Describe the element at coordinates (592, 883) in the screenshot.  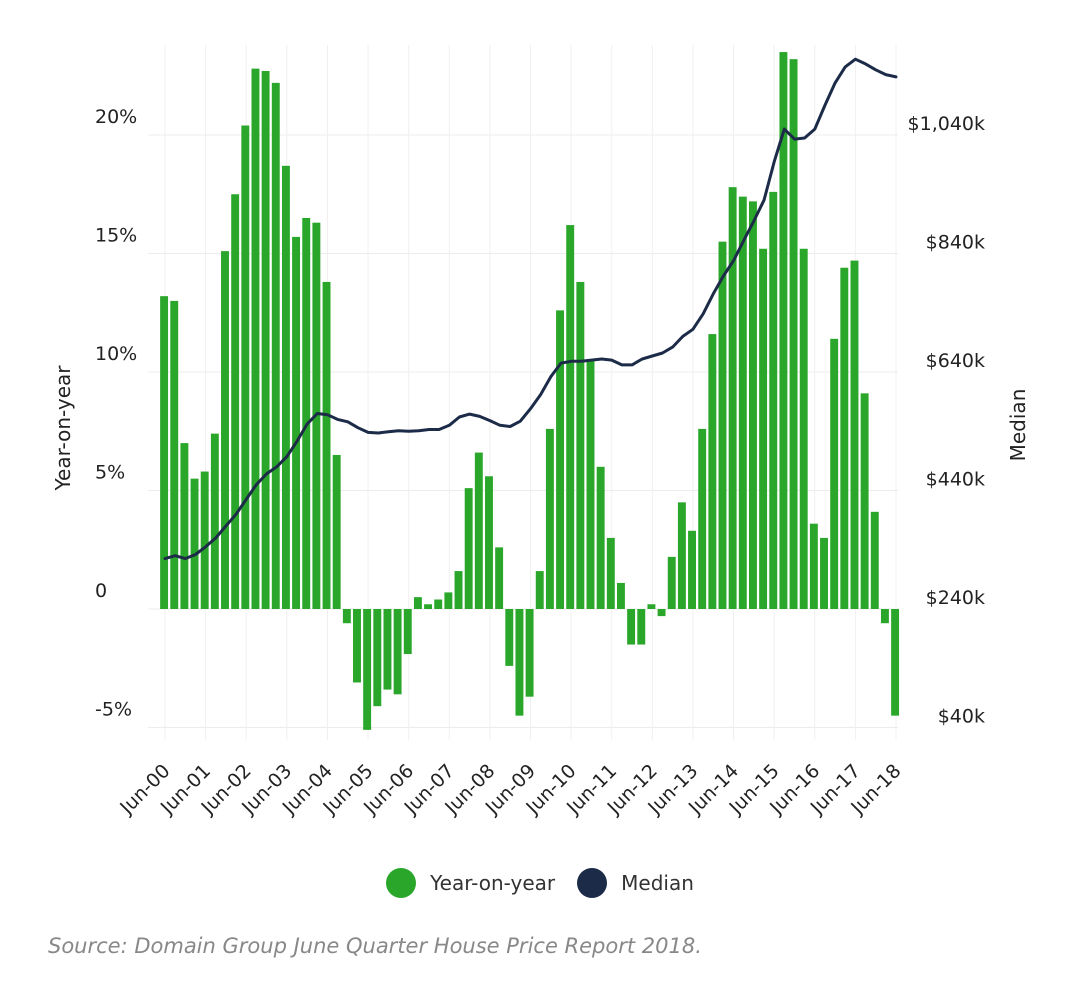
I see `legend-swatch-median` at that location.